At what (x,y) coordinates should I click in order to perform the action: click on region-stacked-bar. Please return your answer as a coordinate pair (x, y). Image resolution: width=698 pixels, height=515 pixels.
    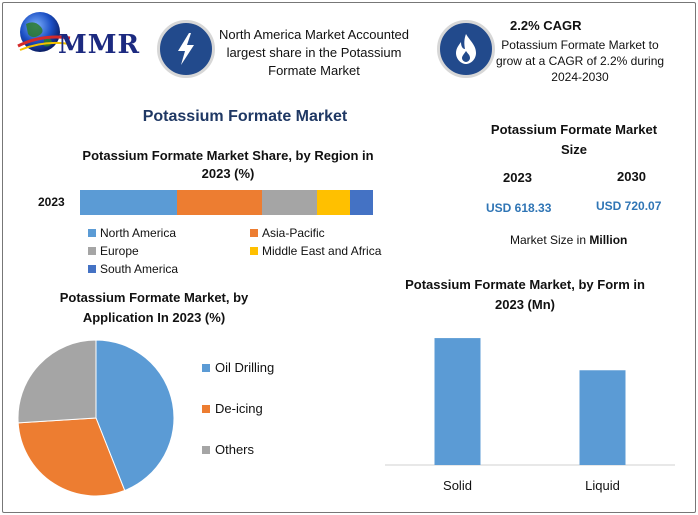
    Looking at the image, I should click on (226, 202).